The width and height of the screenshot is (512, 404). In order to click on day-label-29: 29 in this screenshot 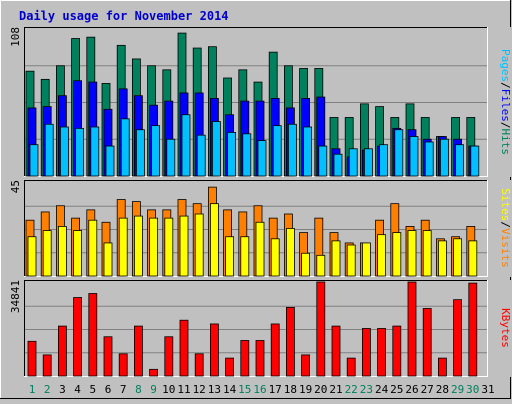, I will do `click(457, 389)`.